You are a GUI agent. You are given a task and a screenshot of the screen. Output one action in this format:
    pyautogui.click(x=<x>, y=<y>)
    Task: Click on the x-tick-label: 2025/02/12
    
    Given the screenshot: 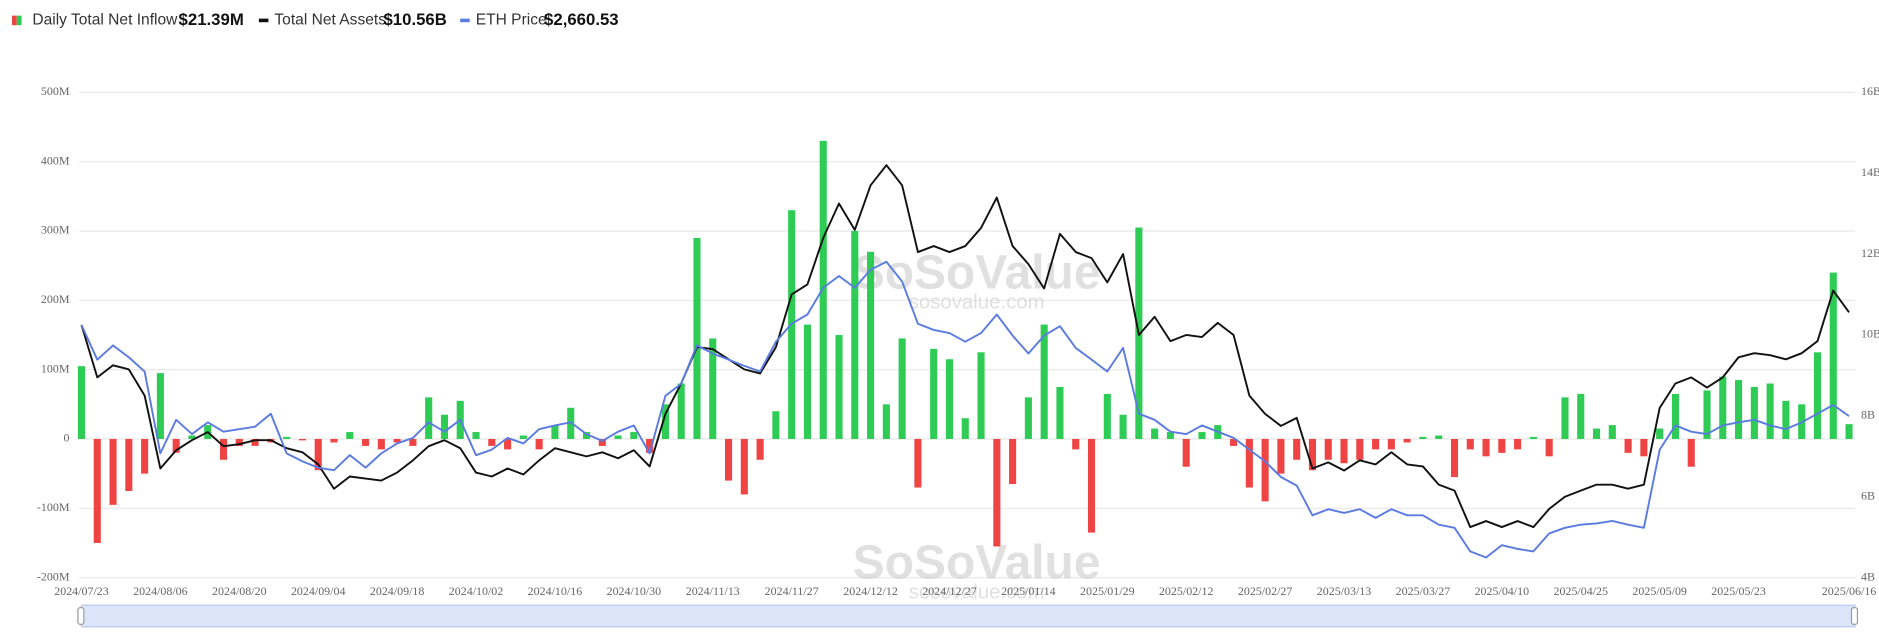 What is the action you would take?
    pyautogui.click(x=1186, y=591)
    